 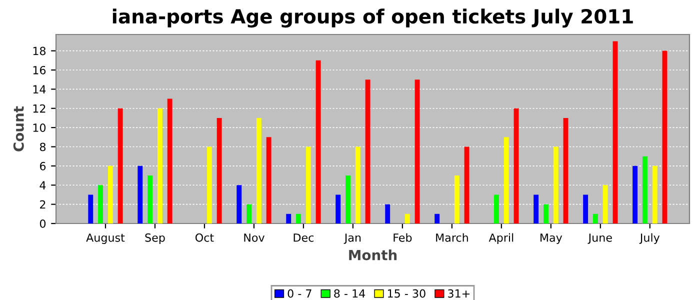 What do you see at coordinates (403, 237) in the screenshot?
I see `x-tick-label: Feb` at bounding box center [403, 237].